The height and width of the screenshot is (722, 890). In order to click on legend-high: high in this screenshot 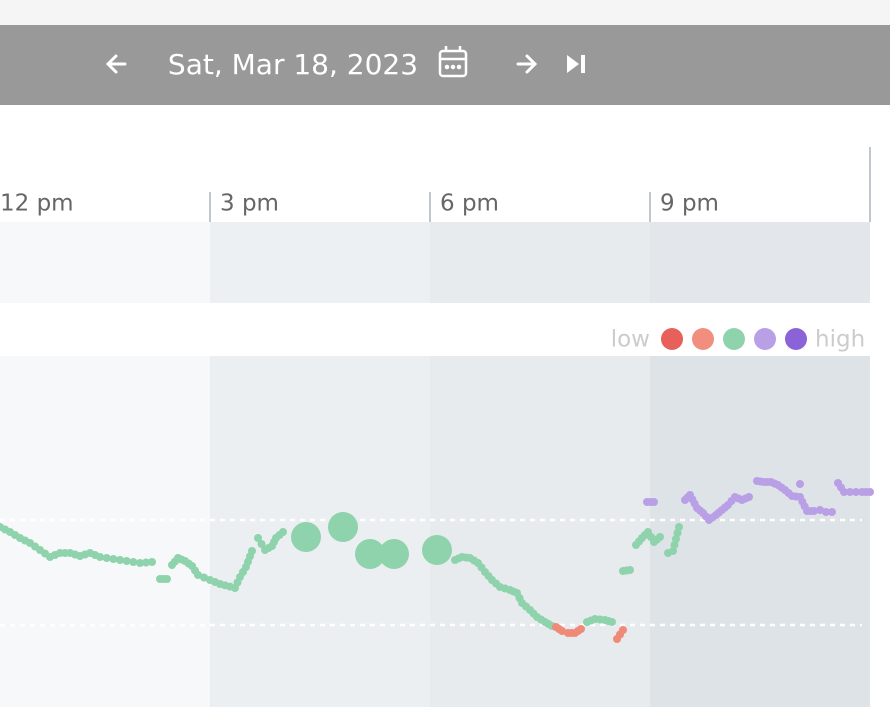, I will do `click(840, 340)`.